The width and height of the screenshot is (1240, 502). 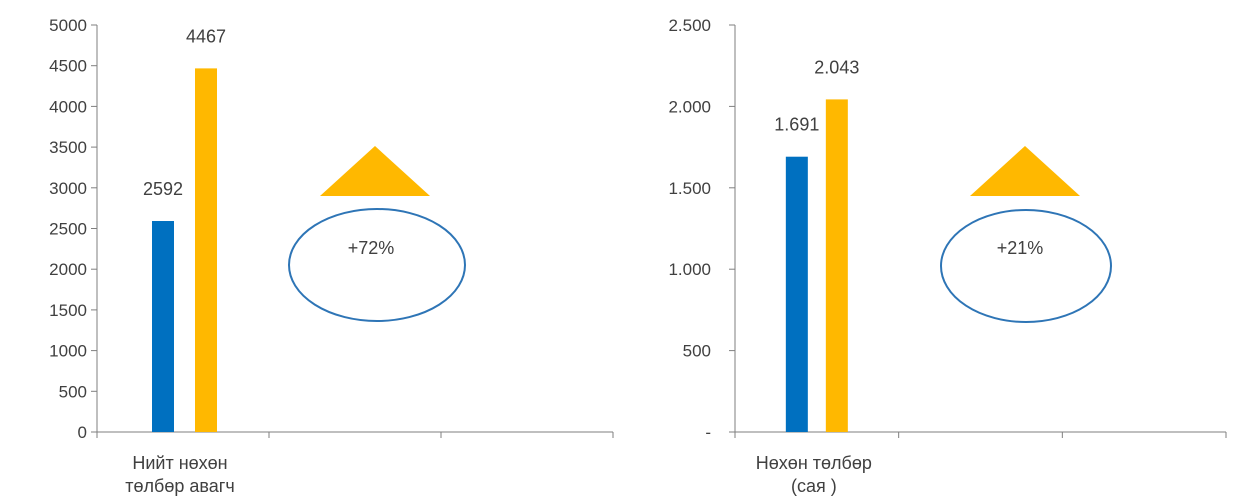 What do you see at coordinates (68, 25) in the screenshot?
I see `y-tick-label: 5000` at bounding box center [68, 25].